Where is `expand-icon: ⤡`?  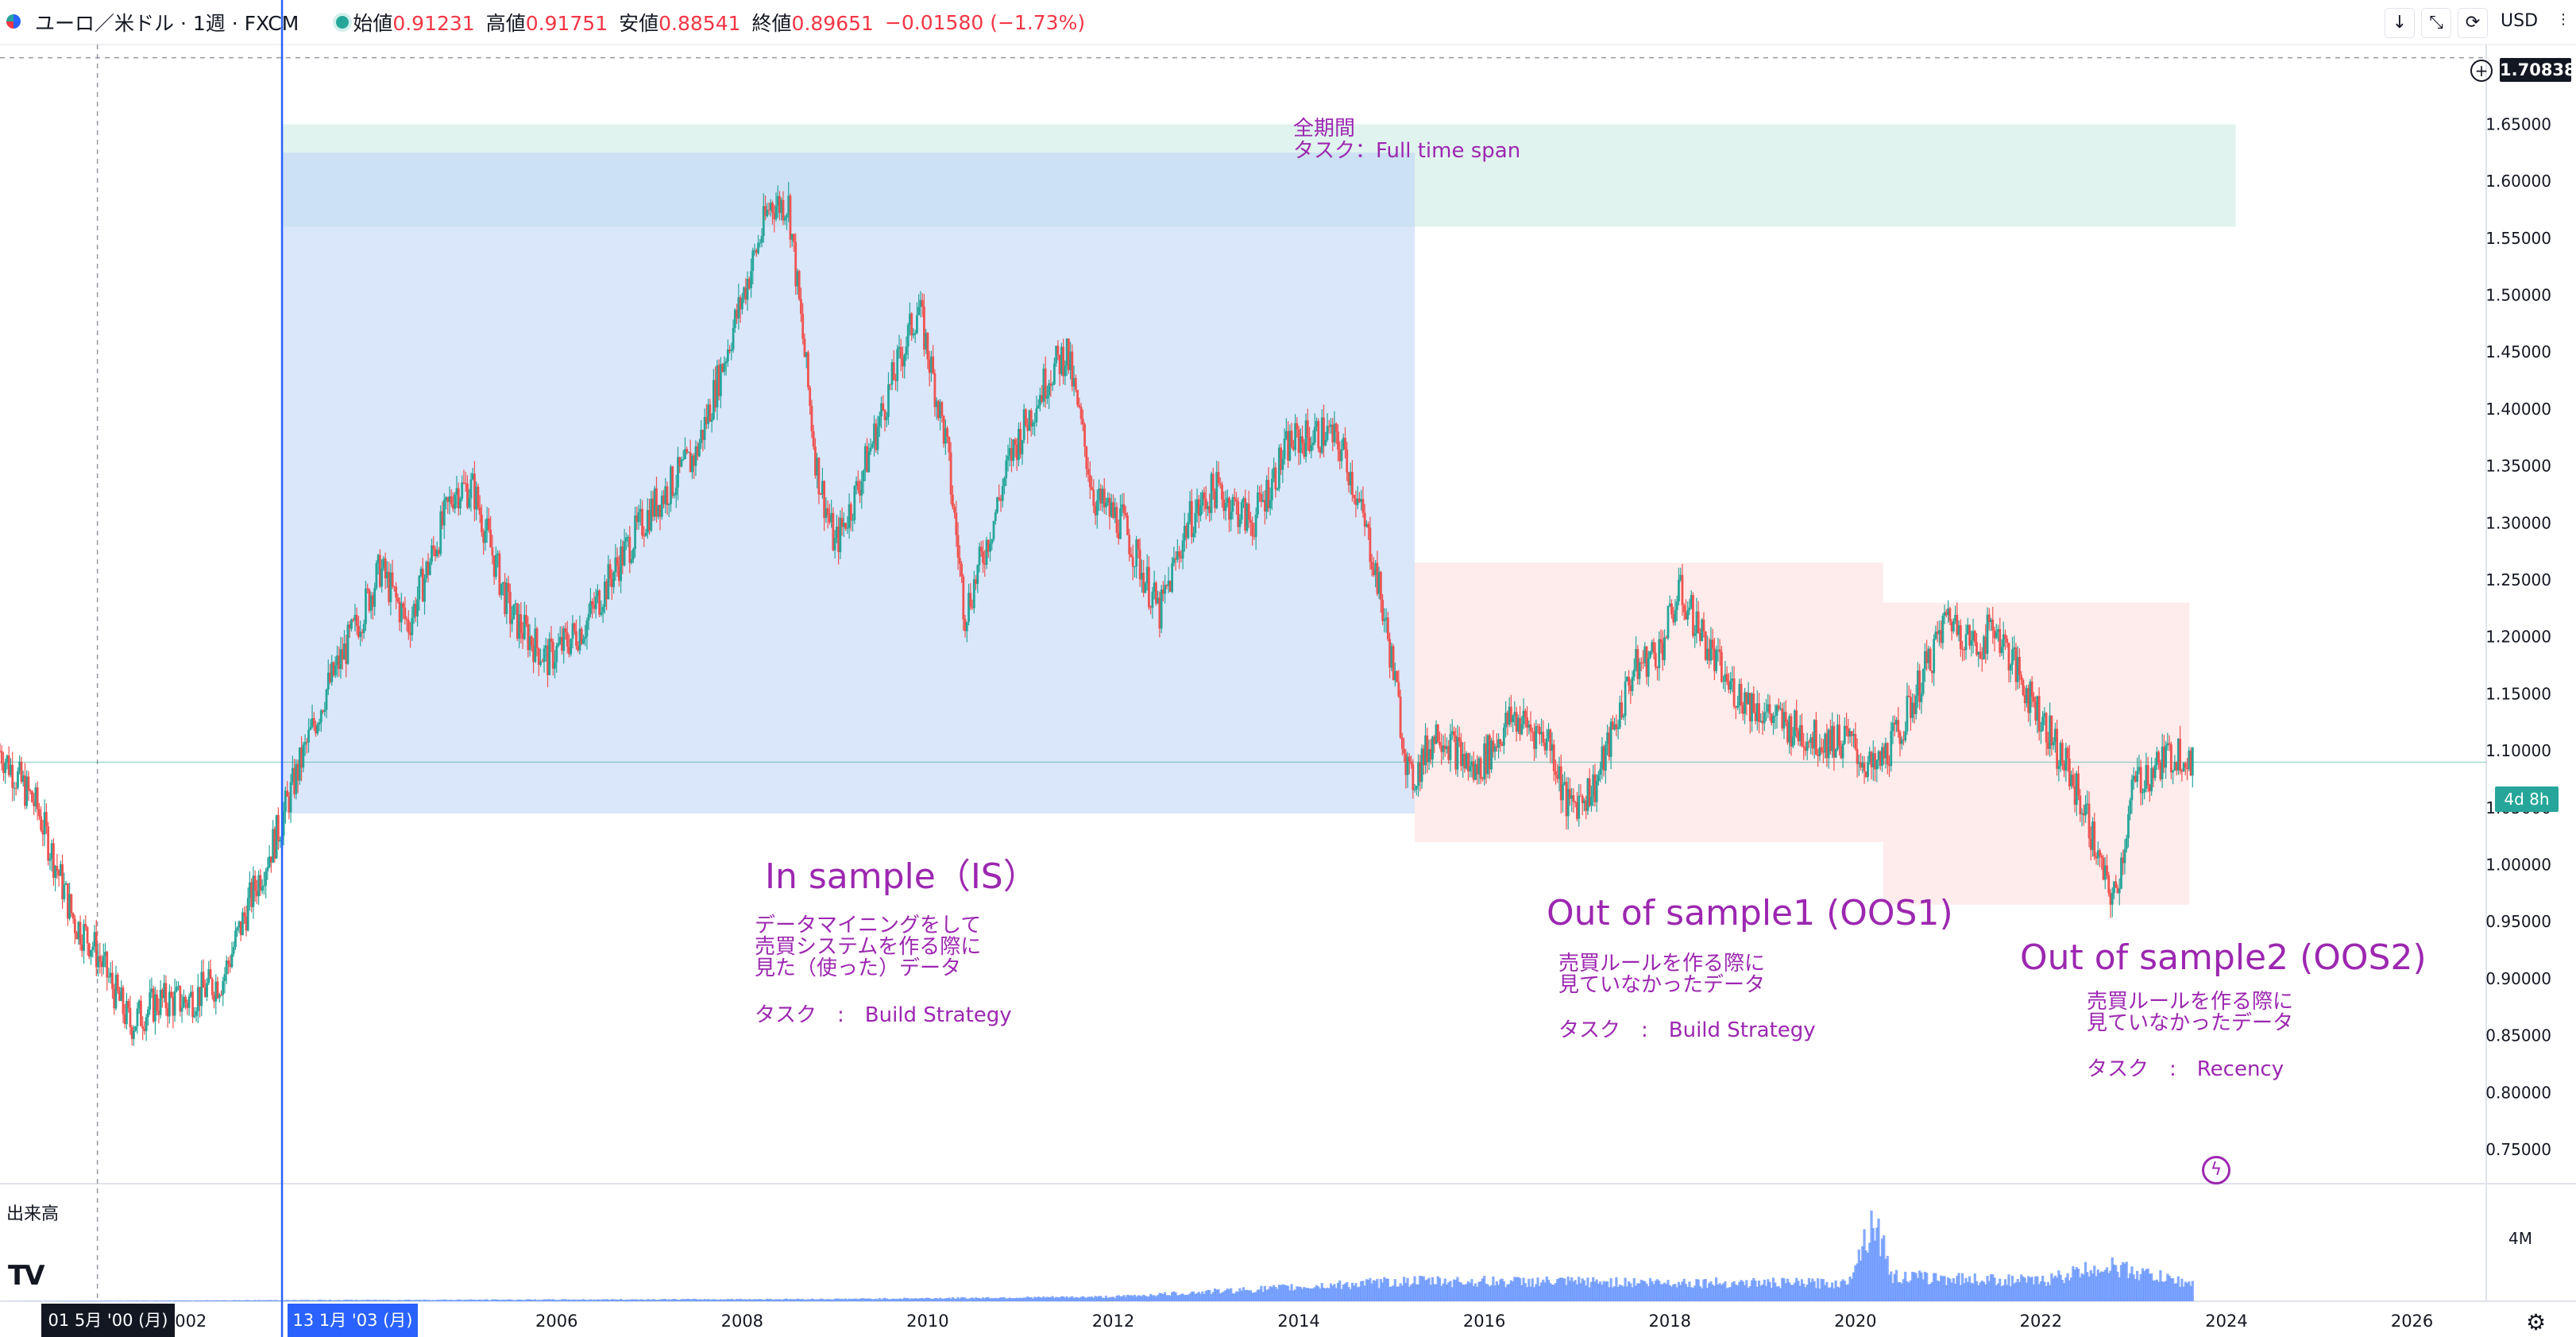
expand-icon: ⤡ is located at coordinates (2436, 23).